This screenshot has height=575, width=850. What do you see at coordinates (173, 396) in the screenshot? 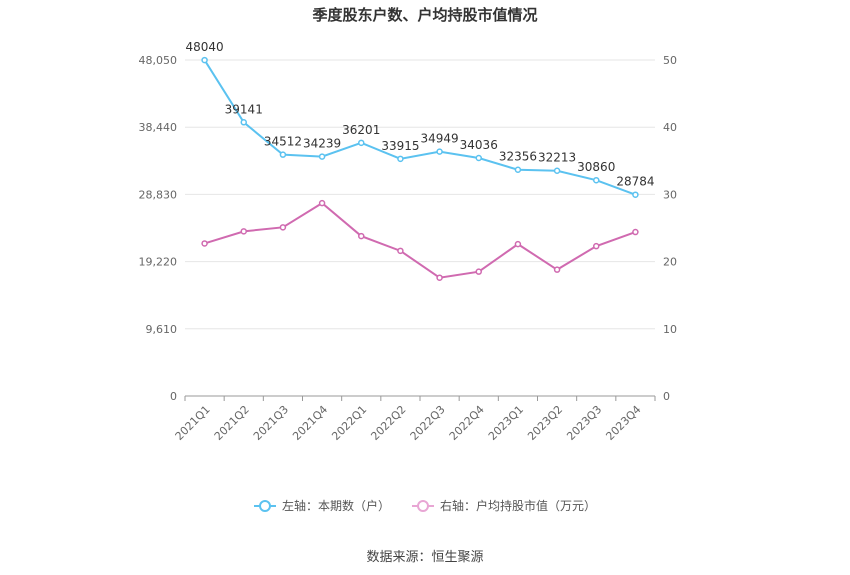
I see `left-axis-tick-label: 0` at bounding box center [173, 396].